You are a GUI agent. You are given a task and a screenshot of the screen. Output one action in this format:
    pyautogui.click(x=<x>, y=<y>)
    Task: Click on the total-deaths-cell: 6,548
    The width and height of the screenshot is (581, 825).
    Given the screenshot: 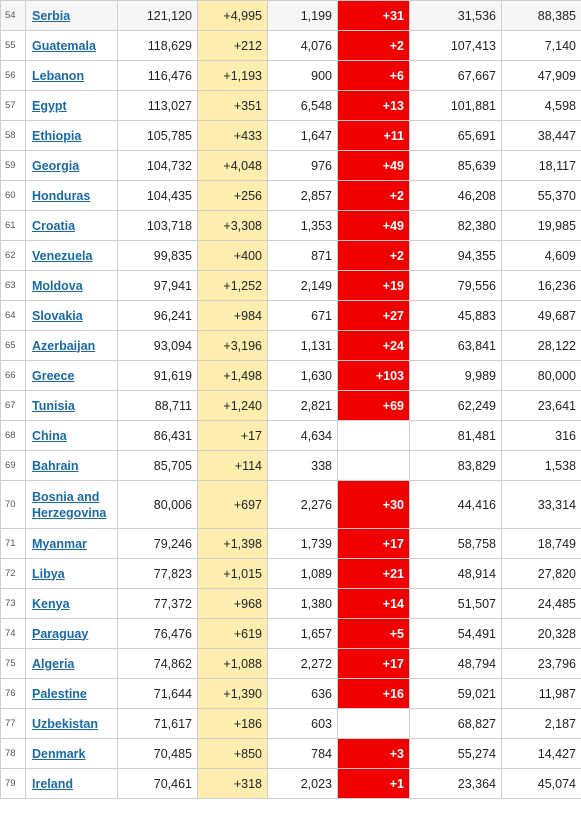 What is the action you would take?
    pyautogui.click(x=302, y=105)
    